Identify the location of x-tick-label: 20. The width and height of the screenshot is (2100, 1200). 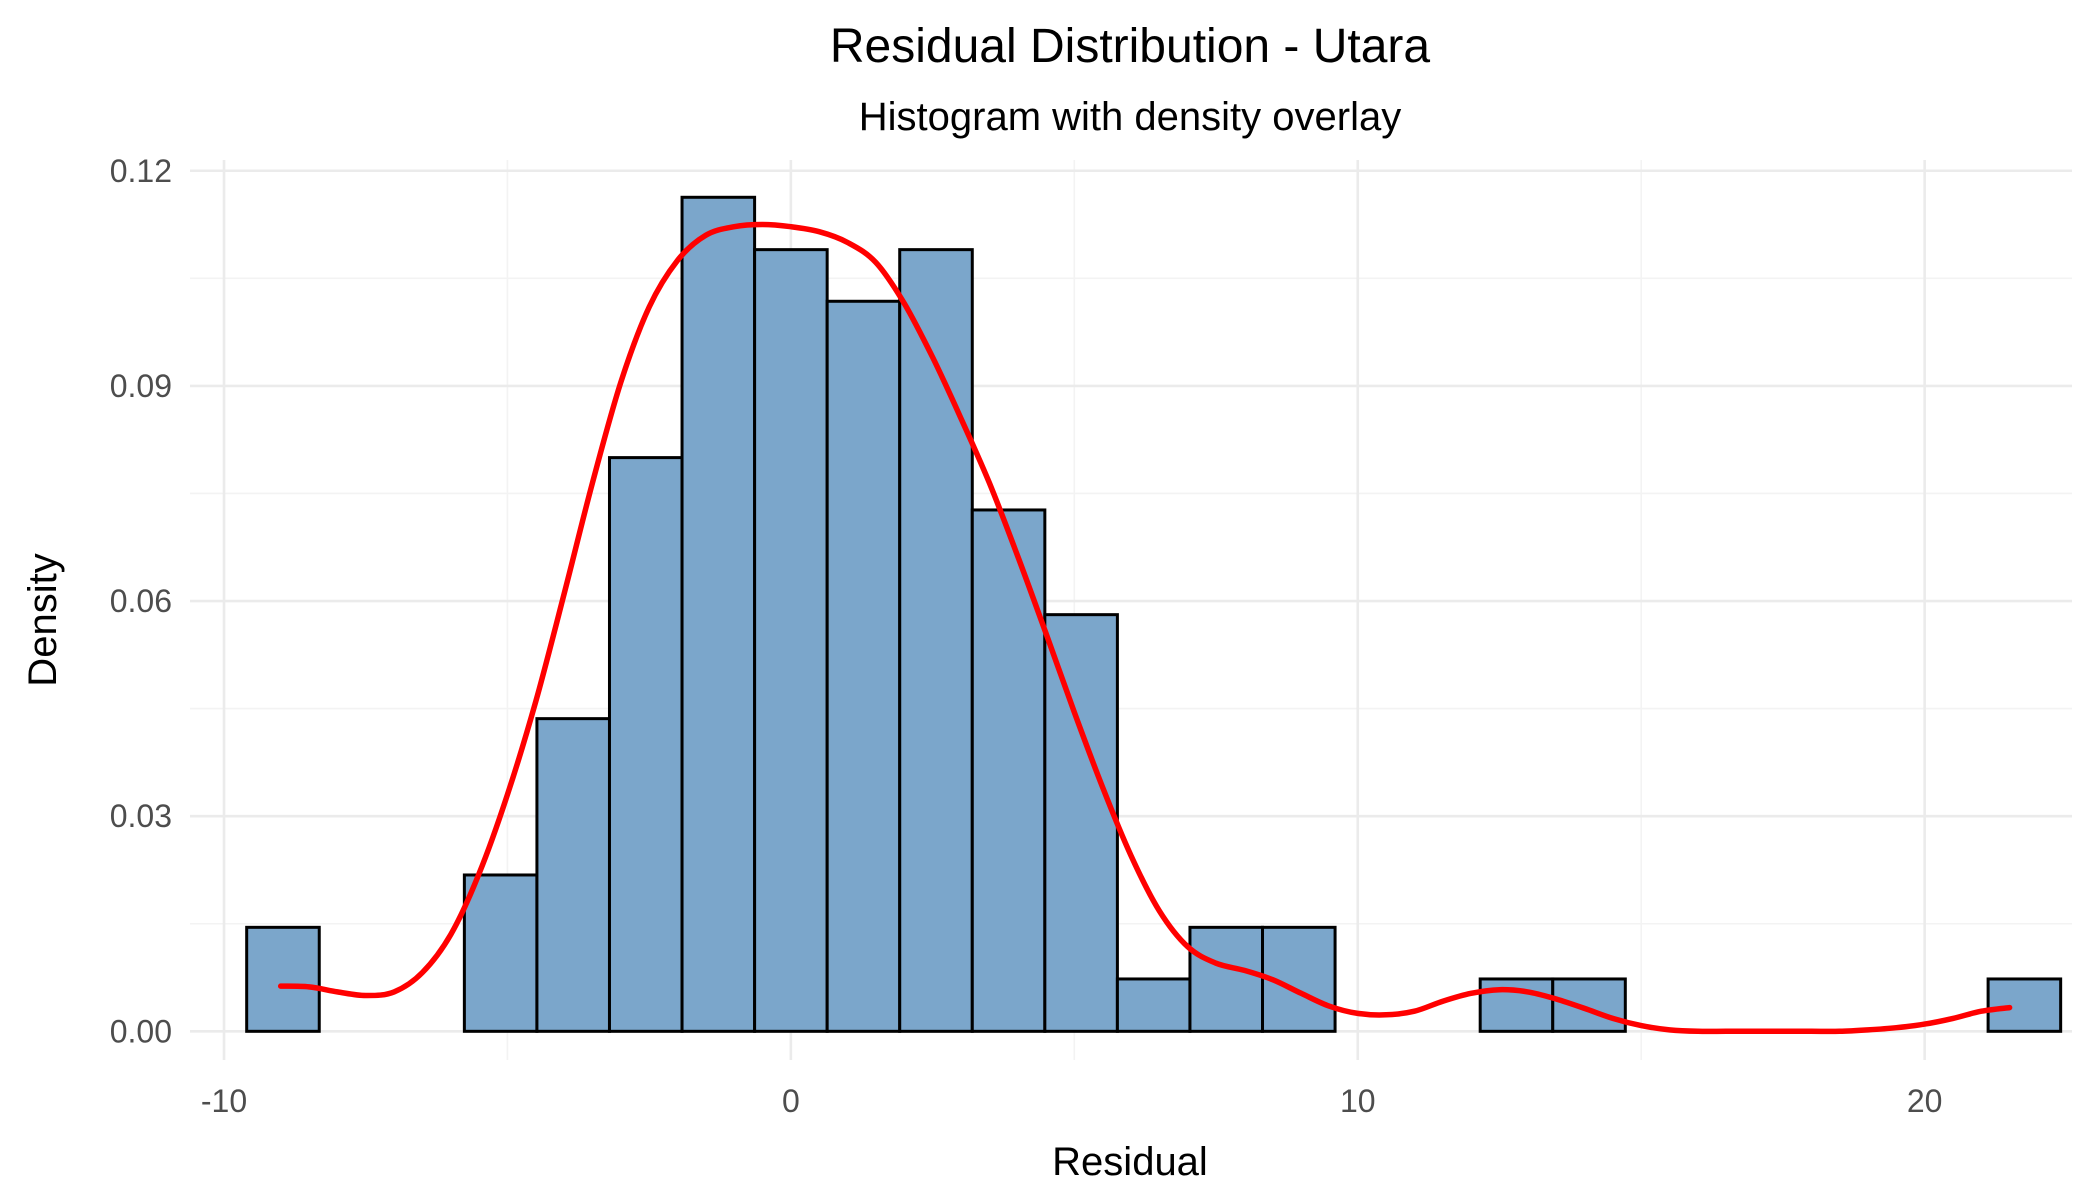
(1925, 1101).